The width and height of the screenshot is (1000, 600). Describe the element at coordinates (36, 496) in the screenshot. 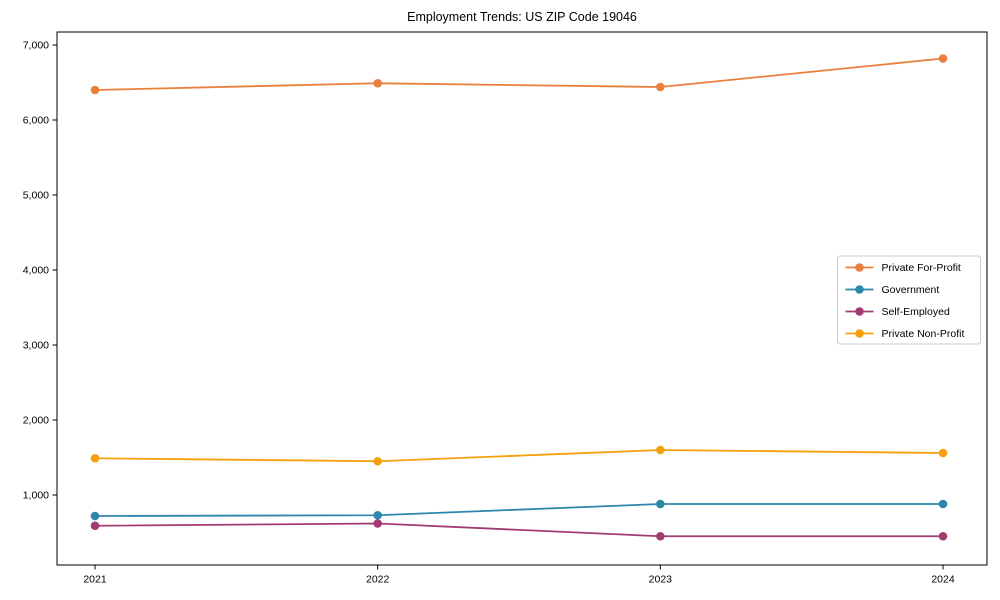

I see `y-tick-label: 1,000` at that location.